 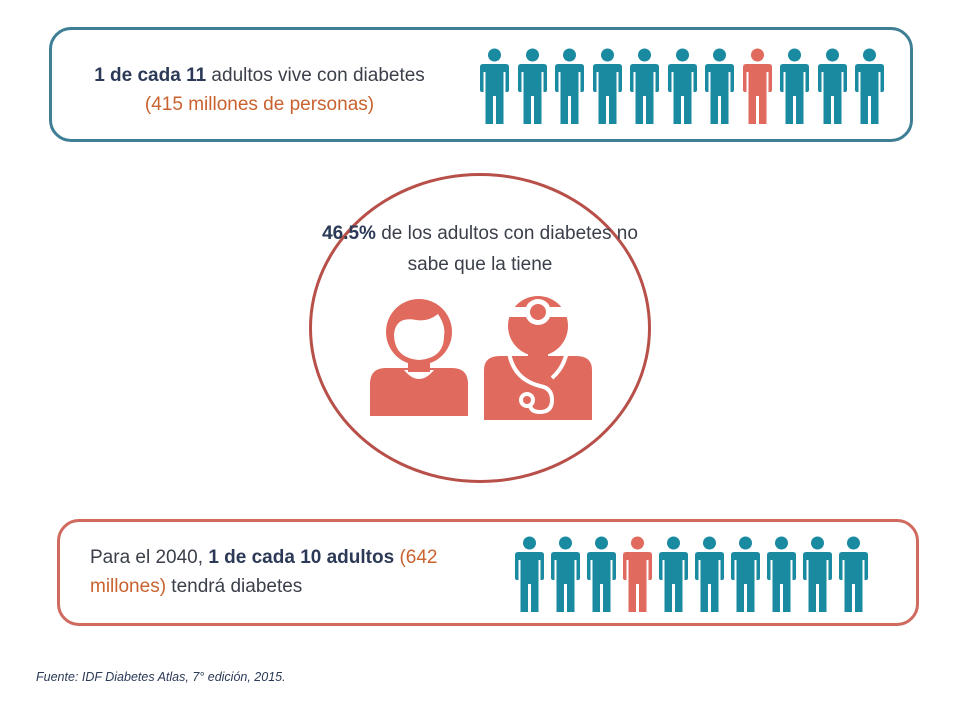 I want to click on bottom-stat-suffix: tendrá diabetes, so click(x=234, y=586).